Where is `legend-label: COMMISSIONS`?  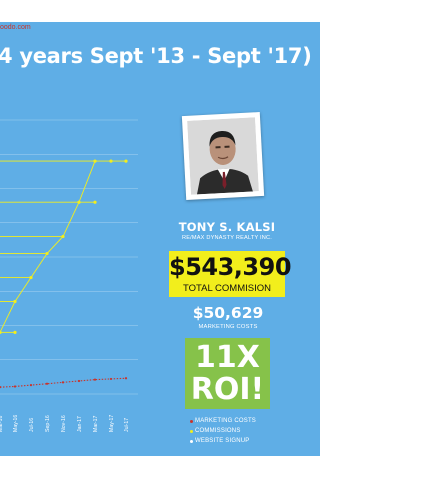
legend-label: COMMISSIONS is located at coordinates (218, 431).